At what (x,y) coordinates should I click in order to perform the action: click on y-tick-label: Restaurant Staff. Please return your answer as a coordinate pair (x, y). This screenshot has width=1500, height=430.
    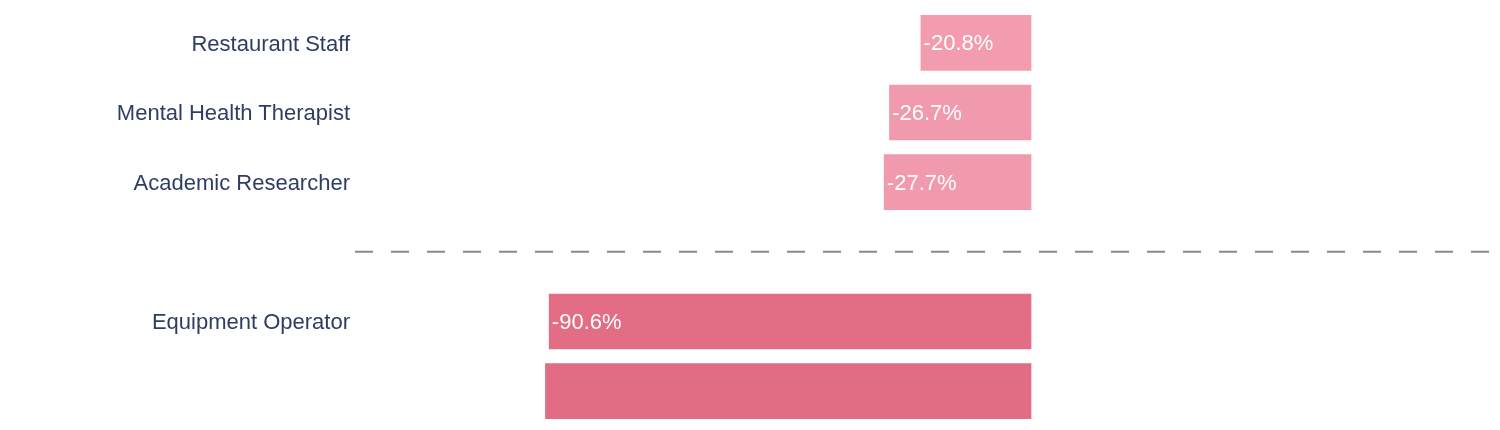
    Looking at the image, I should click on (271, 43).